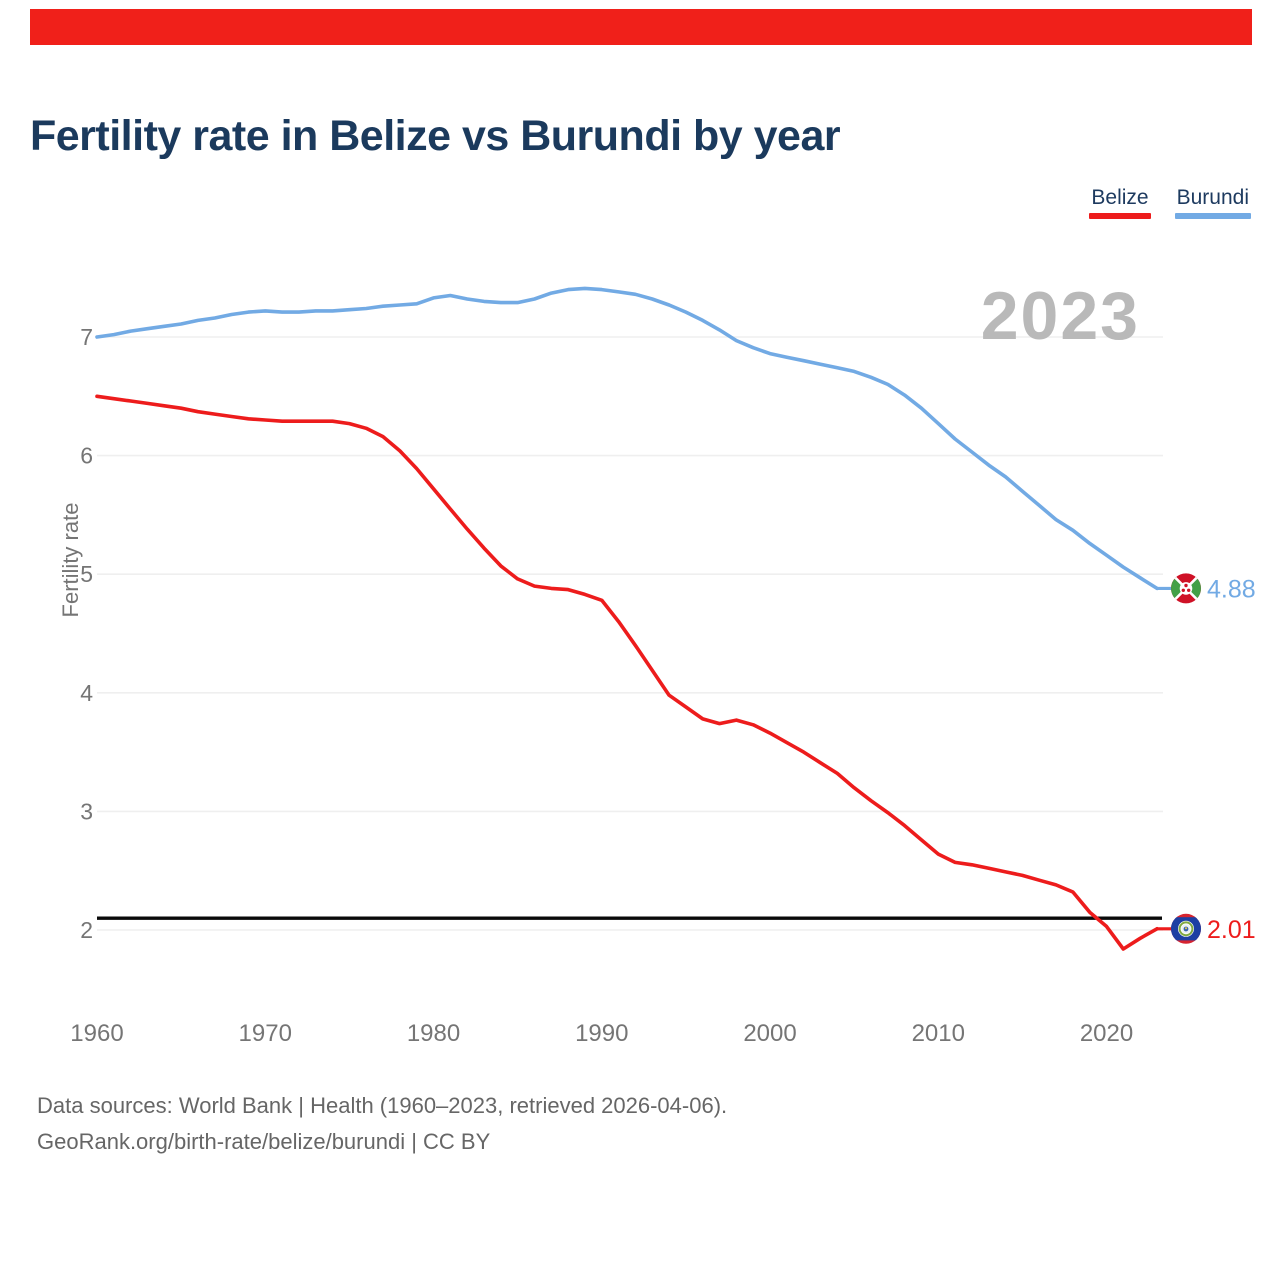  What do you see at coordinates (601, 1033) in the screenshot?
I see `svg-text: 1990` at bounding box center [601, 1033].